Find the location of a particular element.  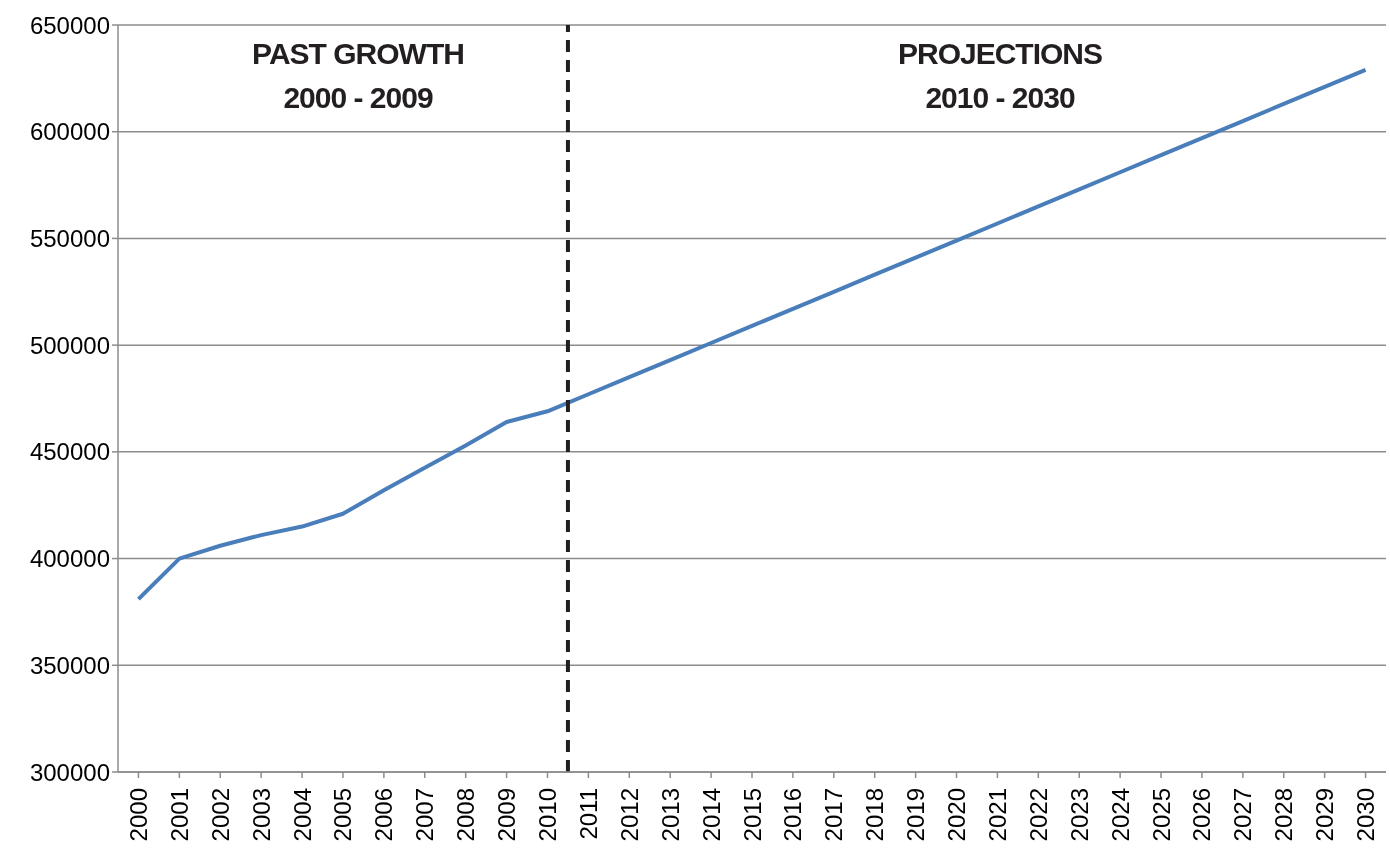

x-tick-label: 2011 is located at coordinates (588, 814).